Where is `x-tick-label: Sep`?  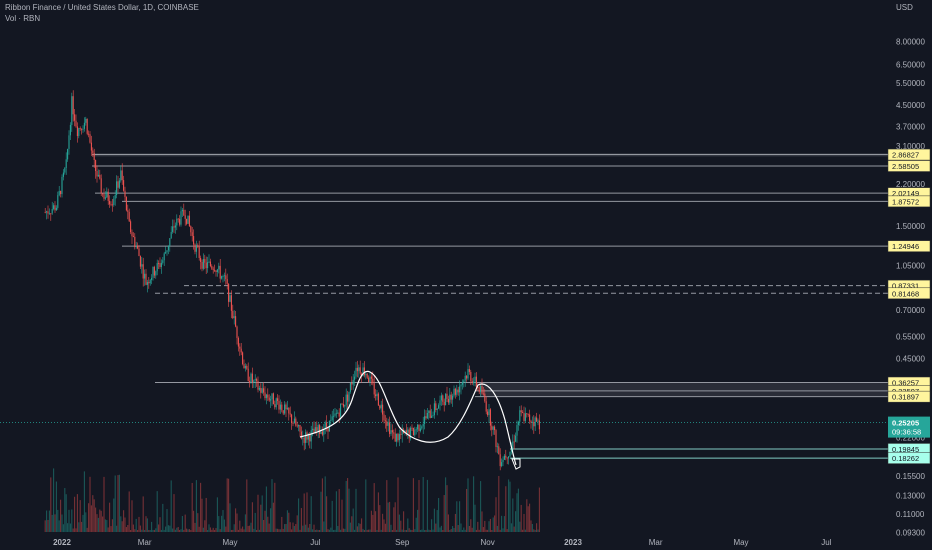 x-tick-label: Sep is located at coordinates (402, 542).